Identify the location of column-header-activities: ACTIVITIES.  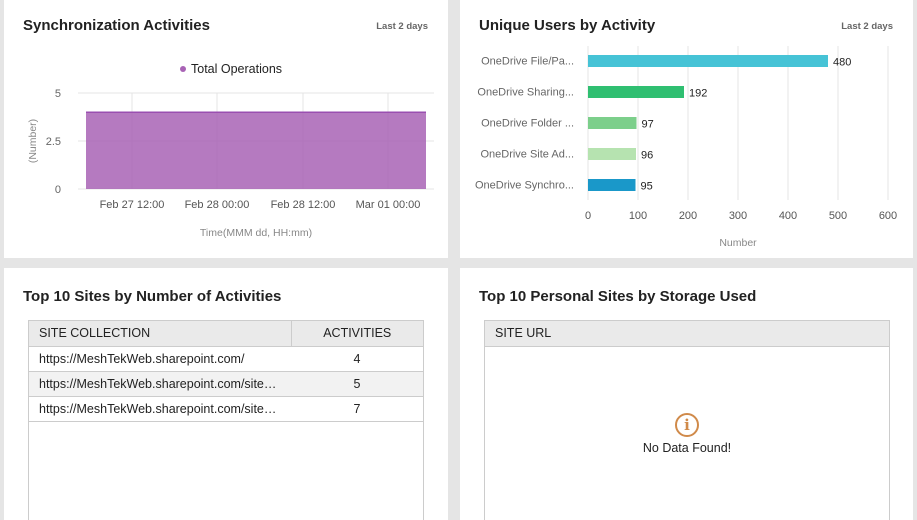
(356, 334).